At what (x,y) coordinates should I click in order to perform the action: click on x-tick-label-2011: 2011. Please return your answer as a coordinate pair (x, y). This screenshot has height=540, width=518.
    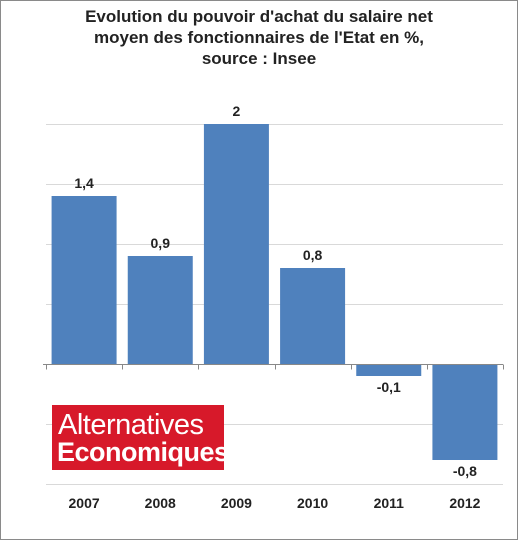
    Looking at the image, I should click on (389, 503).